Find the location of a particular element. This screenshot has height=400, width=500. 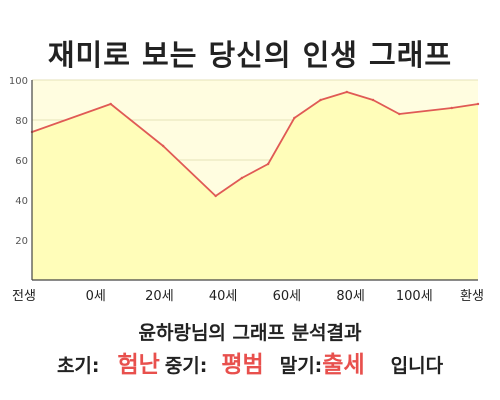

x-tick-label: 20세 is located at coordinates (159, 296).